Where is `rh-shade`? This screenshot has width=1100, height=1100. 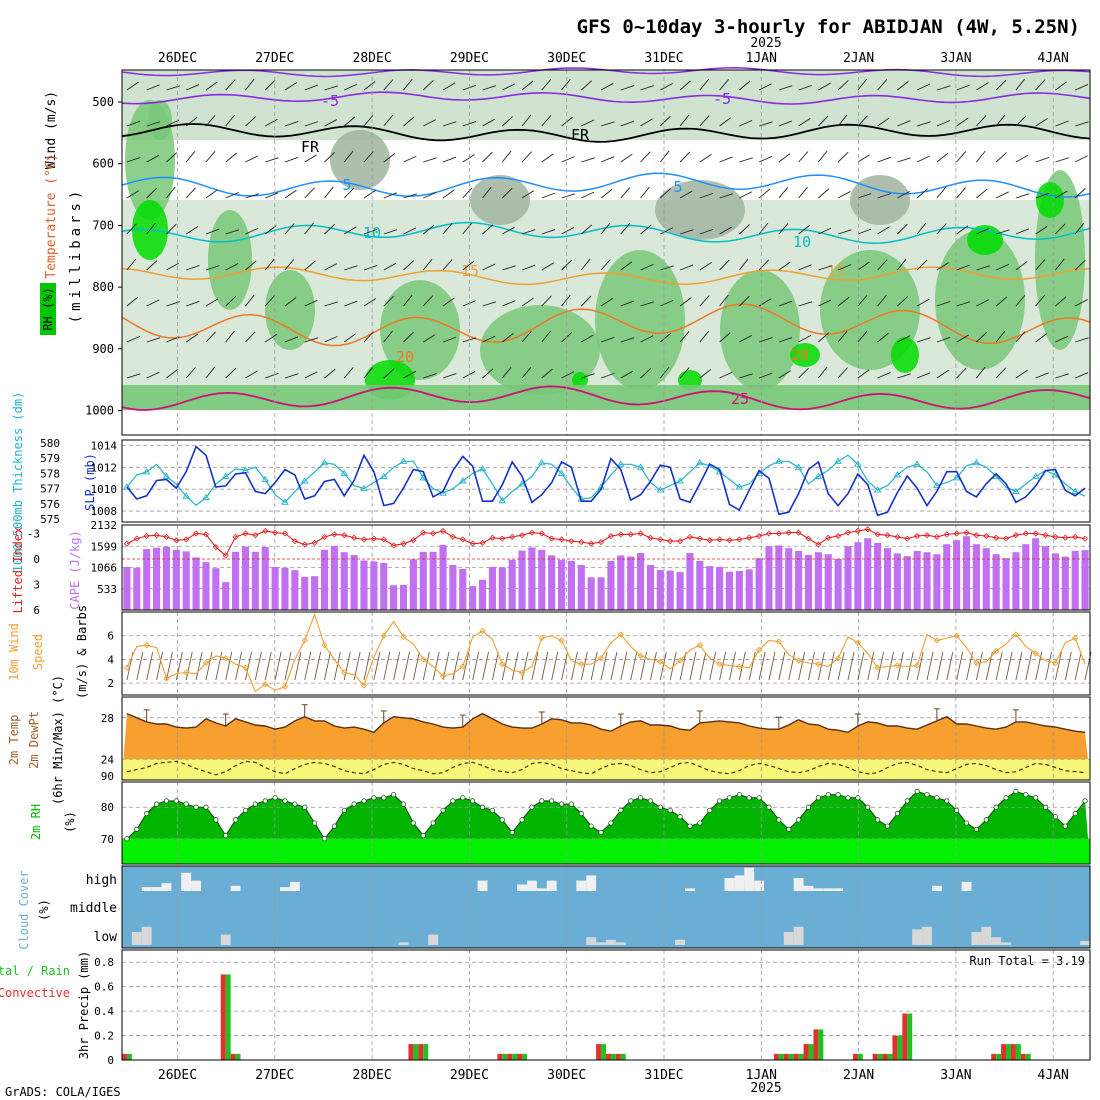
rh-shade is located at coordinates (580, 380).